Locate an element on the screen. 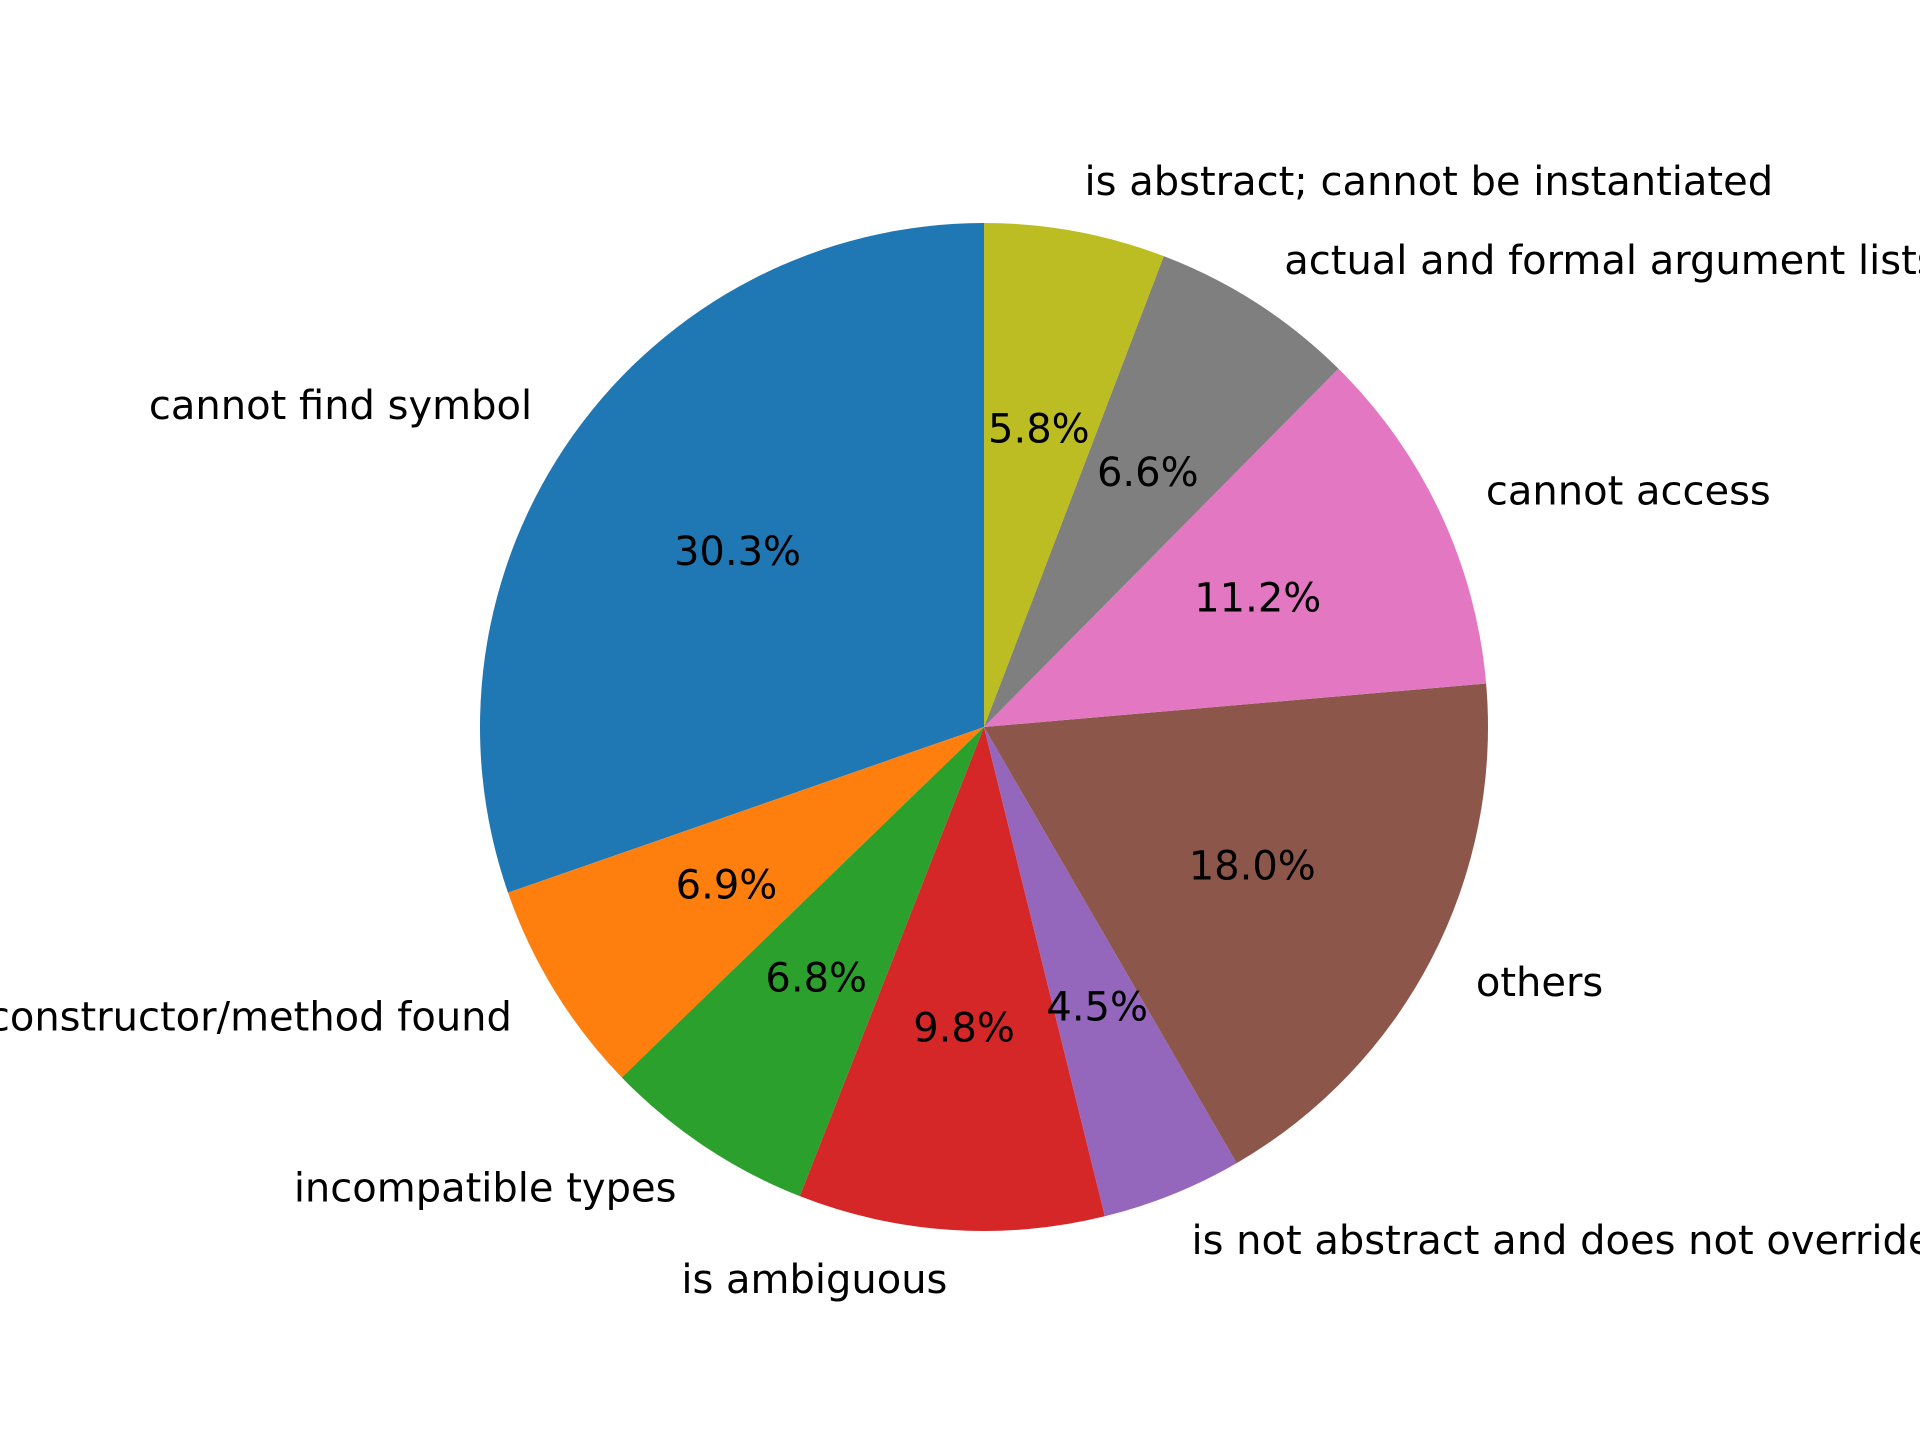  pie-slice-cannot-find-symbol is located at coordinates (731, 558).